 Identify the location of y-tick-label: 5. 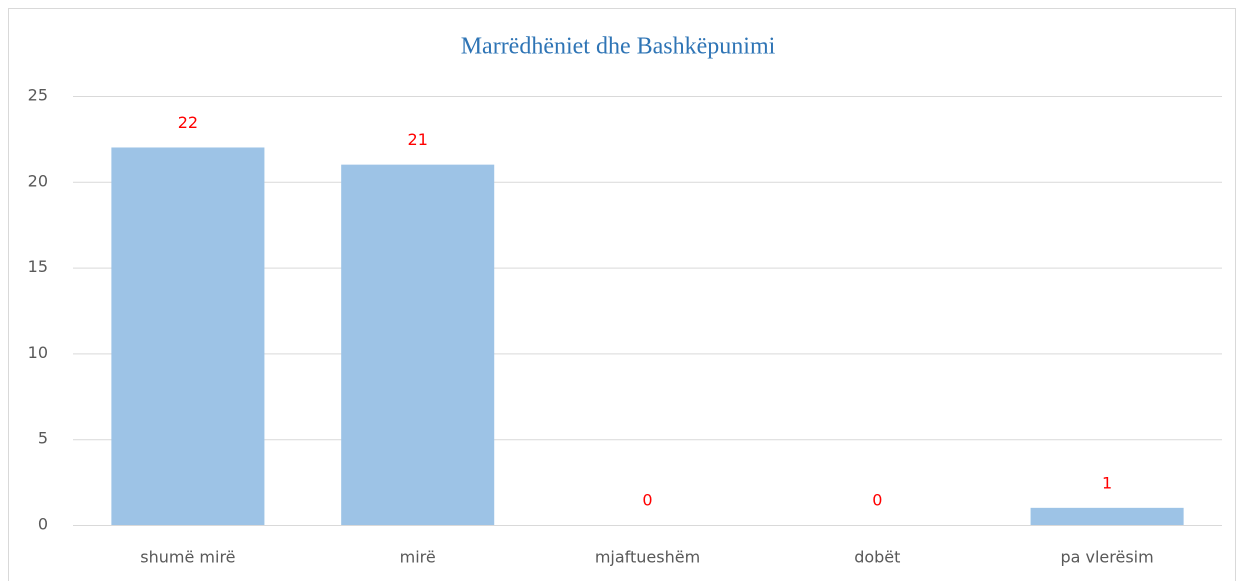
(43, 438).